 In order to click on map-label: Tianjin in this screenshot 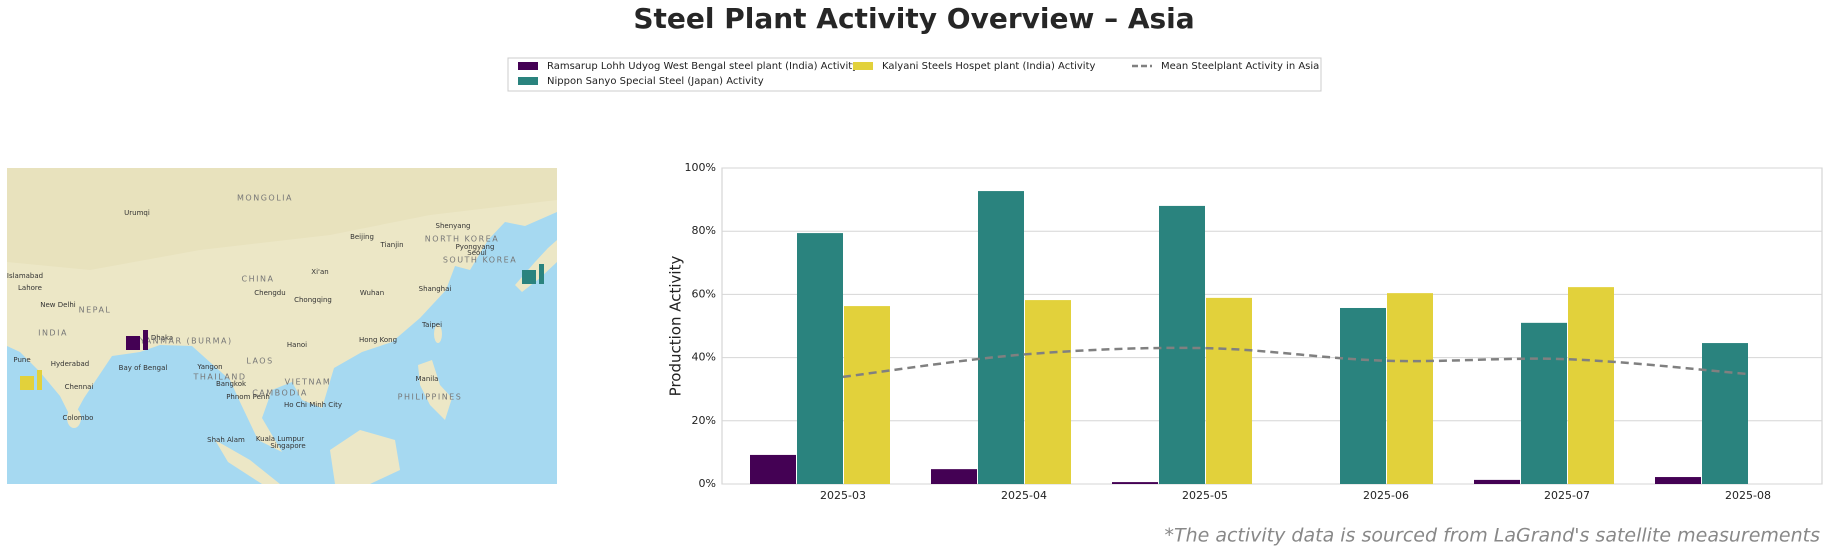, I will do `click(391, 245)`.